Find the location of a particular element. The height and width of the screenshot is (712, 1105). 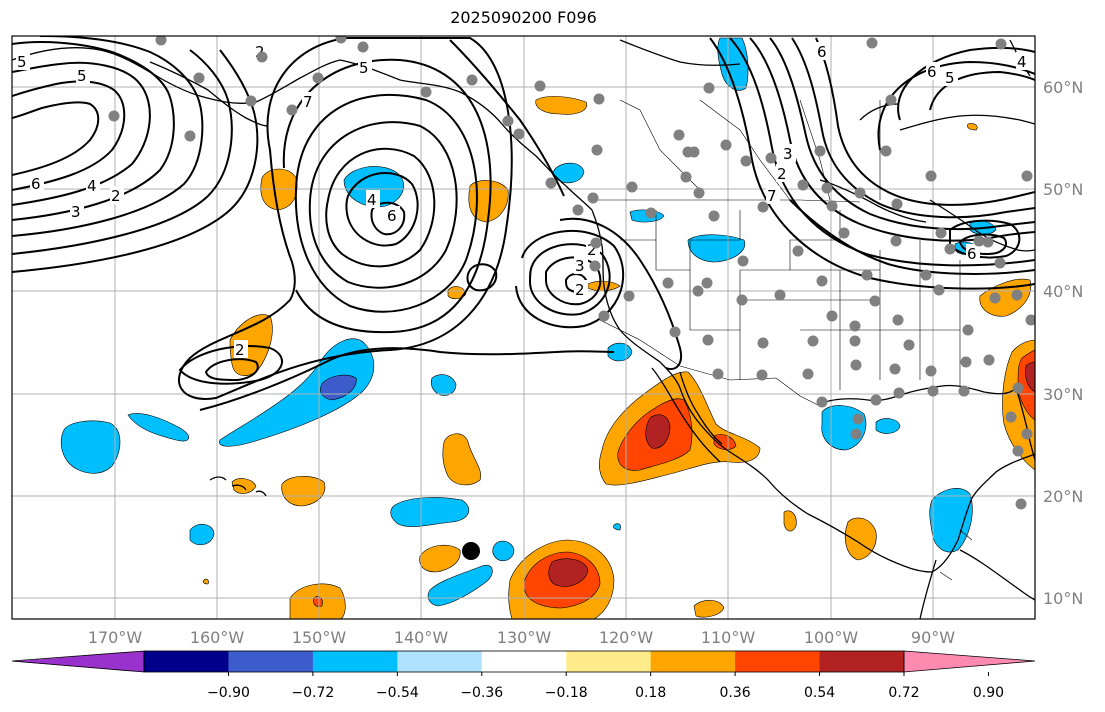

colorbar-tick-label: −0.72 is located at coordinates (312, 693).